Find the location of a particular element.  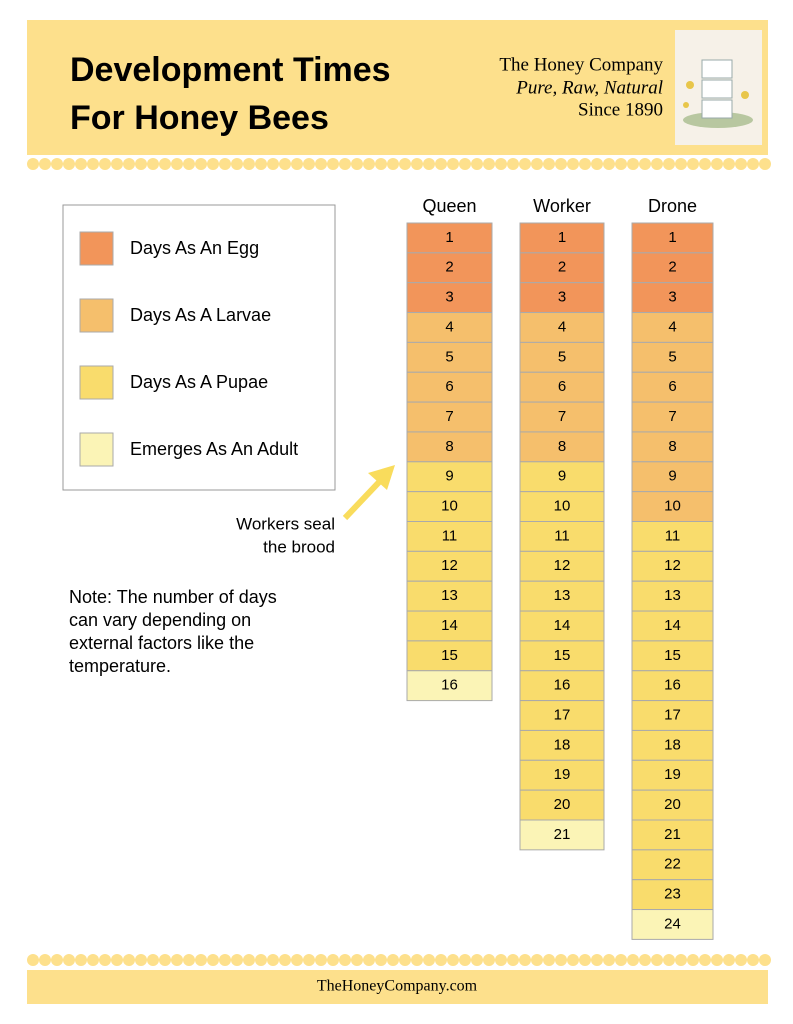

title-line: For Honey Bees is located at coordinates (199, 118).